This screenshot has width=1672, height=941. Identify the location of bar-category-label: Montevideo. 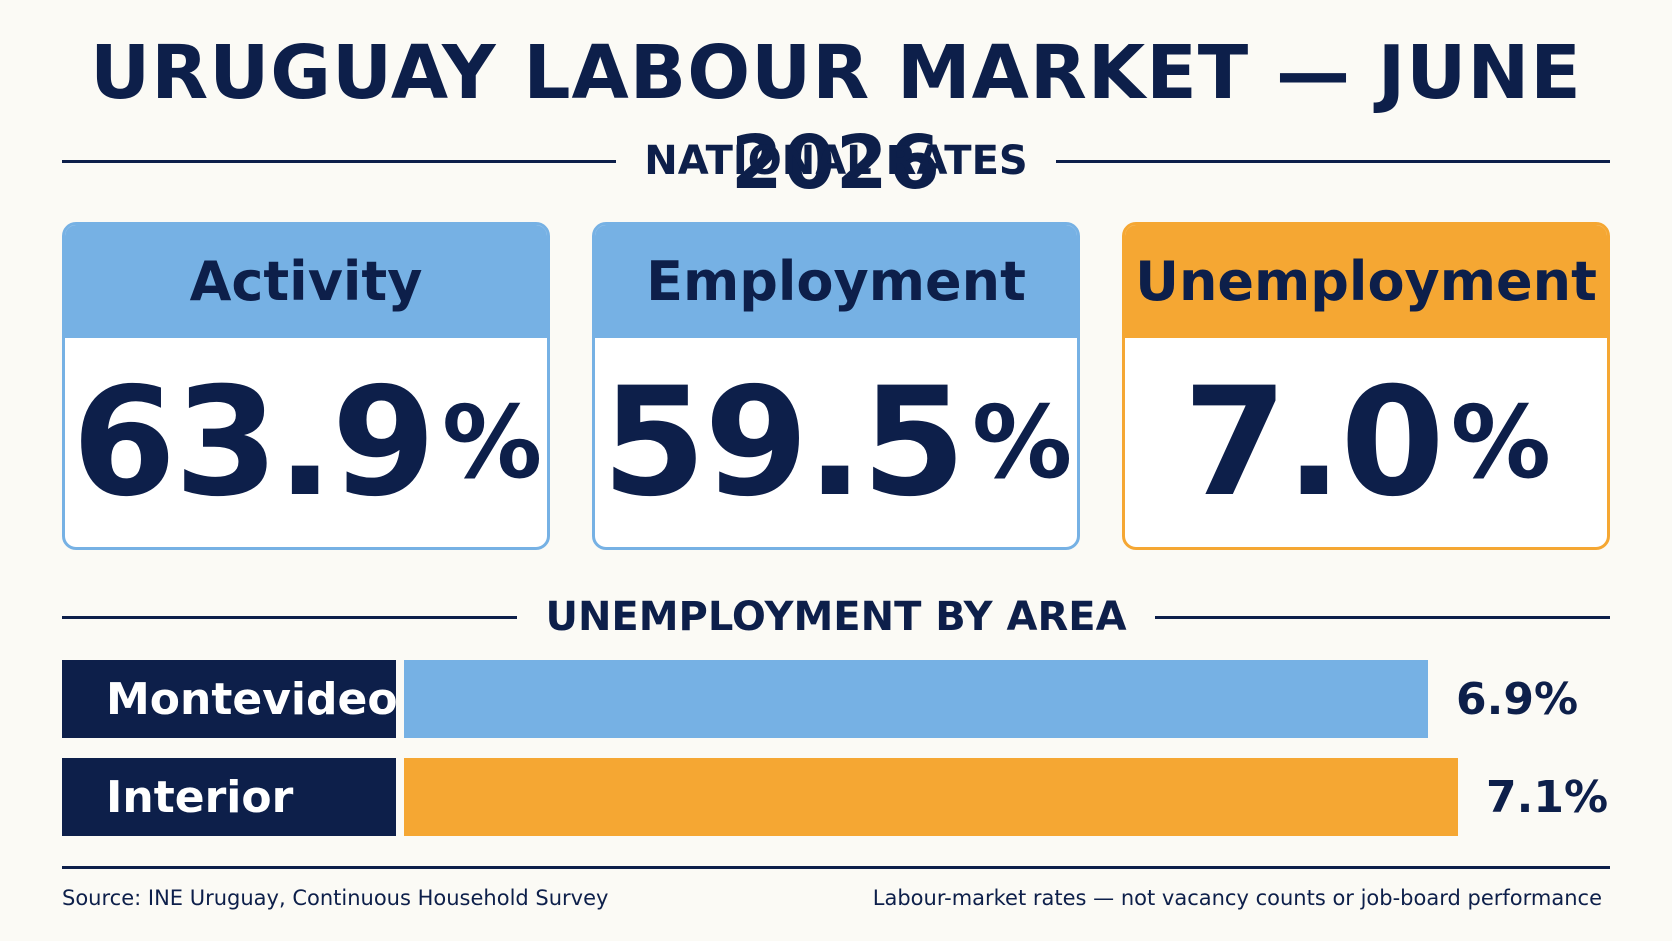
(230, 699).